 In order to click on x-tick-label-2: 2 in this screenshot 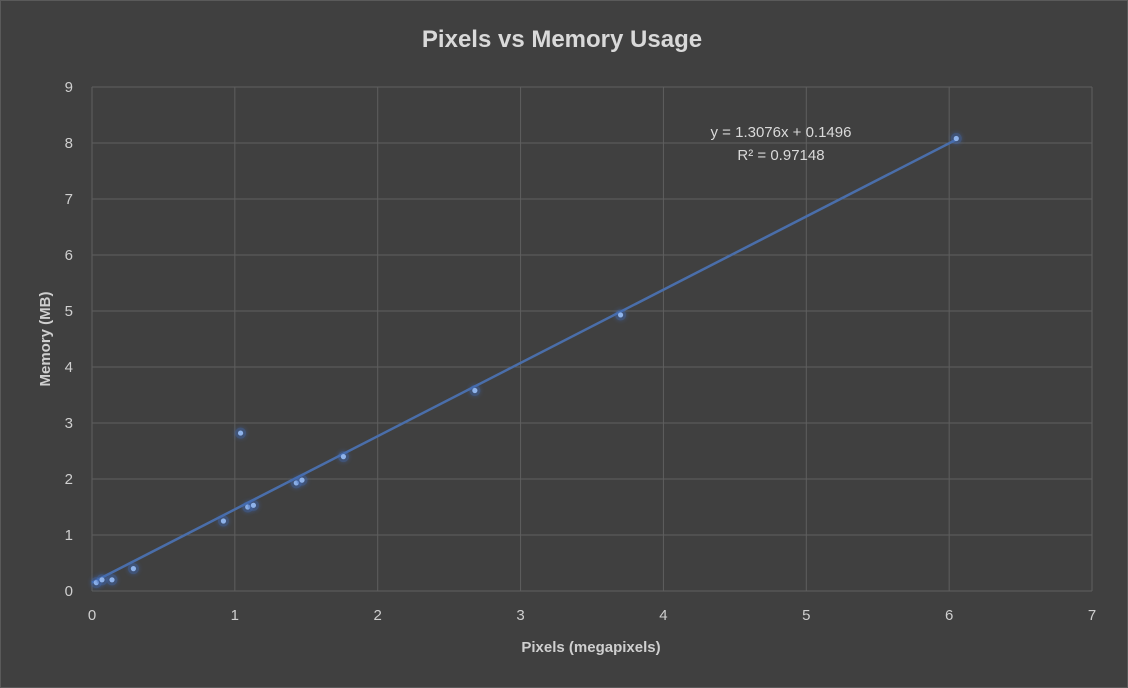, I will do `click(378, 615)`.